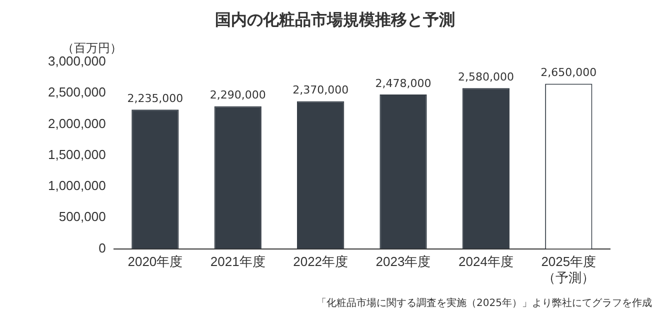 Image resolution: width=670 pixels, height=330 pixels. Describe the element at coordinates (403, 262) in the screenshot. I see `x-tick-label: 2023年度` at that location.